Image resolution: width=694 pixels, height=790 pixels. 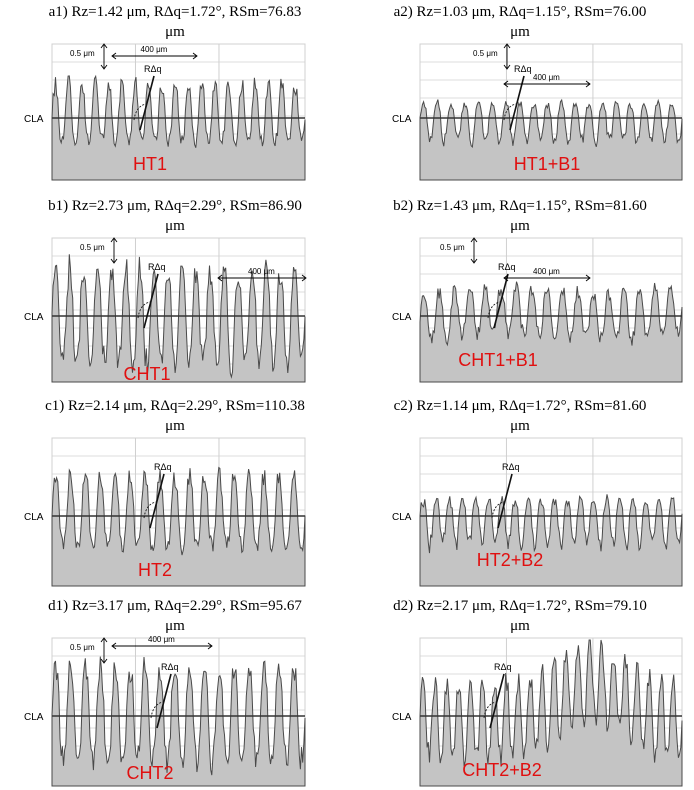 What do you see at coordinates (520, 426) in the screenshot?
I see `caption-c2-line2: μm` at bounding box center [520, 426].